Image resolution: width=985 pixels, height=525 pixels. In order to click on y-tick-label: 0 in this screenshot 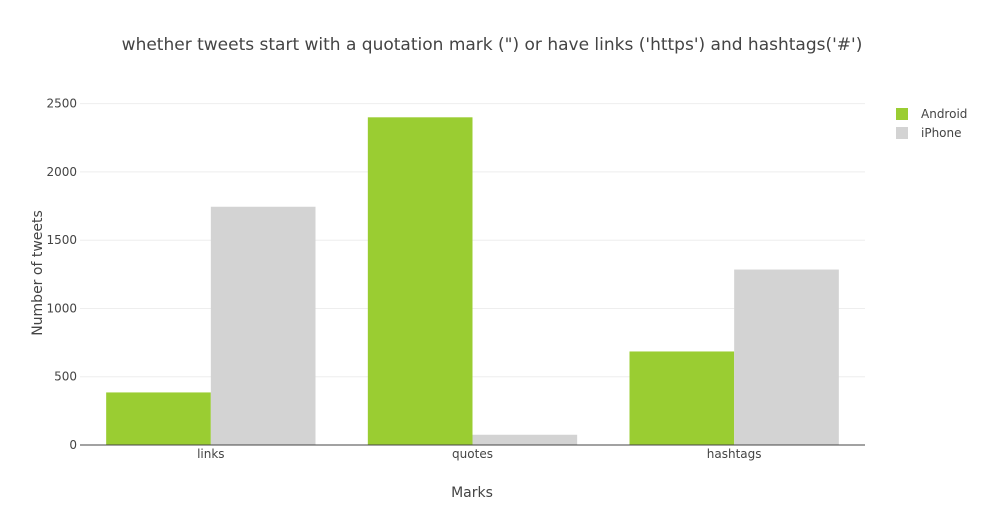, I will do `click(73, 445)`.